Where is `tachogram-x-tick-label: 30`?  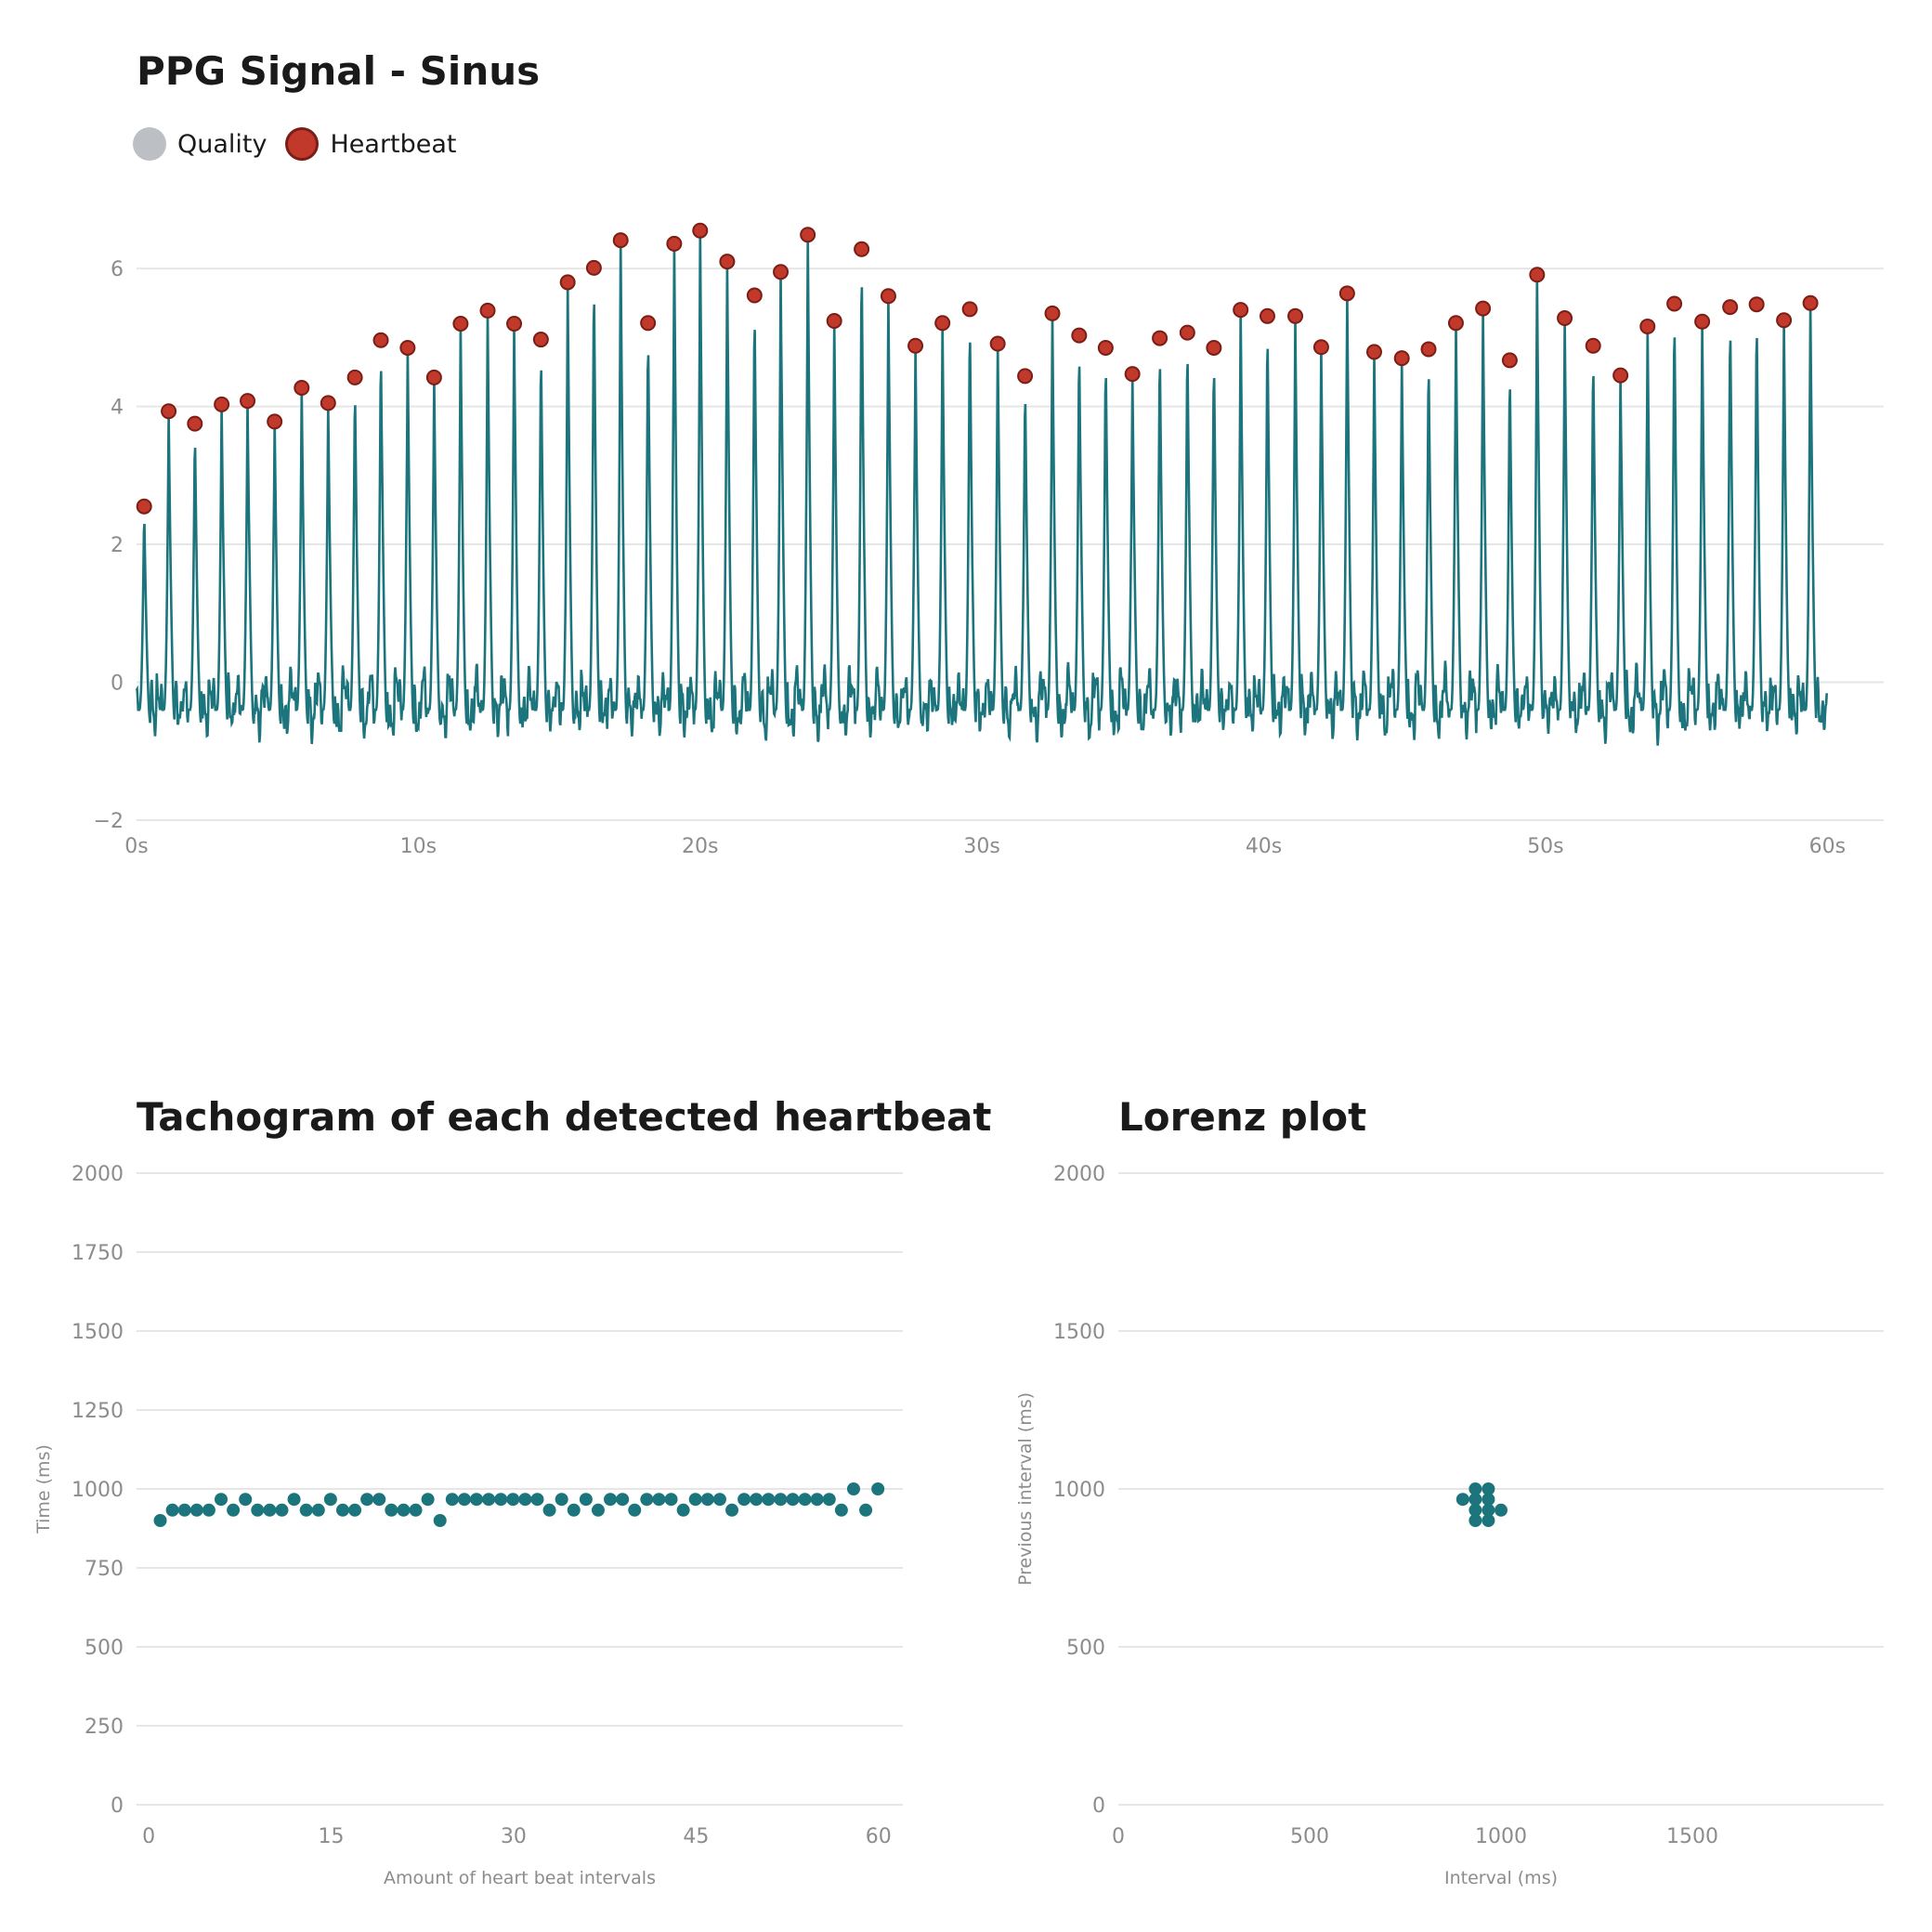 tachogram-x-tick-label: 30 is located at coordinates (514, 1836).